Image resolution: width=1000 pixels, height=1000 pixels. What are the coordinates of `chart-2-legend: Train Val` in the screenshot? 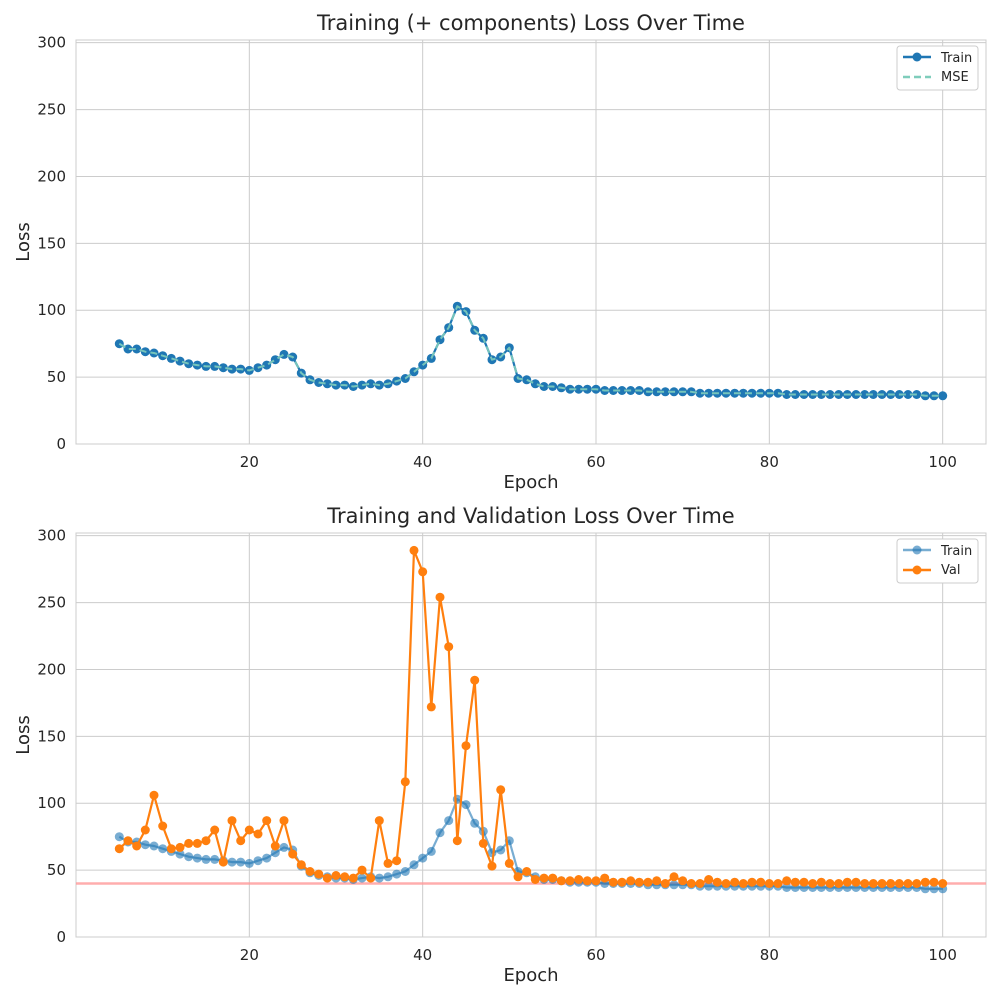 It's located at (937, 561).